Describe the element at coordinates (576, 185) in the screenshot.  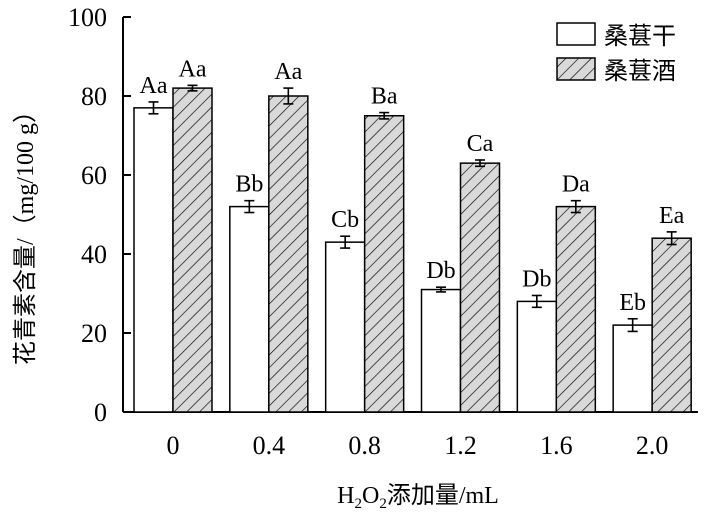
I see `significance-label: Da` at that location.